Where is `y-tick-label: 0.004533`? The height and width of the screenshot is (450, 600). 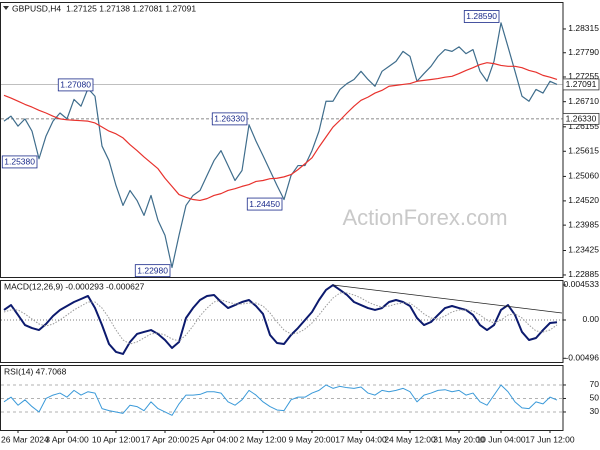 y-tick-label: 0.004533 is located at coordinates (582, 284).